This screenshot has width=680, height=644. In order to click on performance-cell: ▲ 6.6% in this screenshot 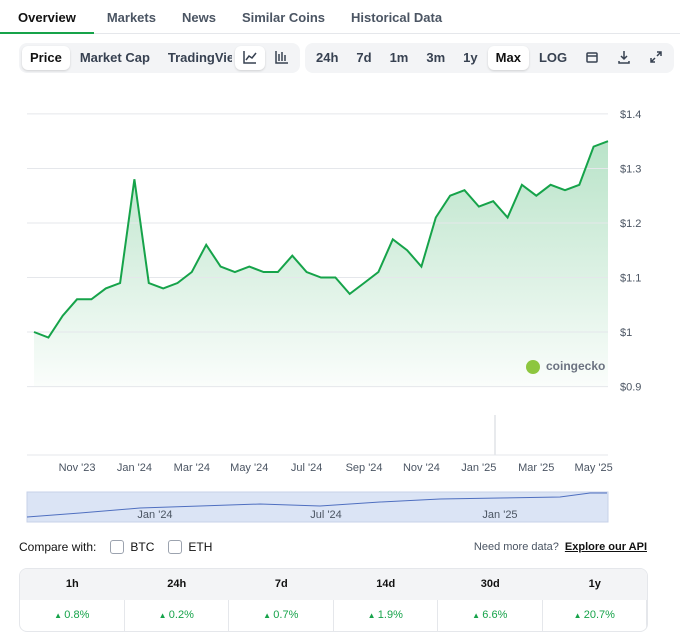, I will do `click(490, 615)`.